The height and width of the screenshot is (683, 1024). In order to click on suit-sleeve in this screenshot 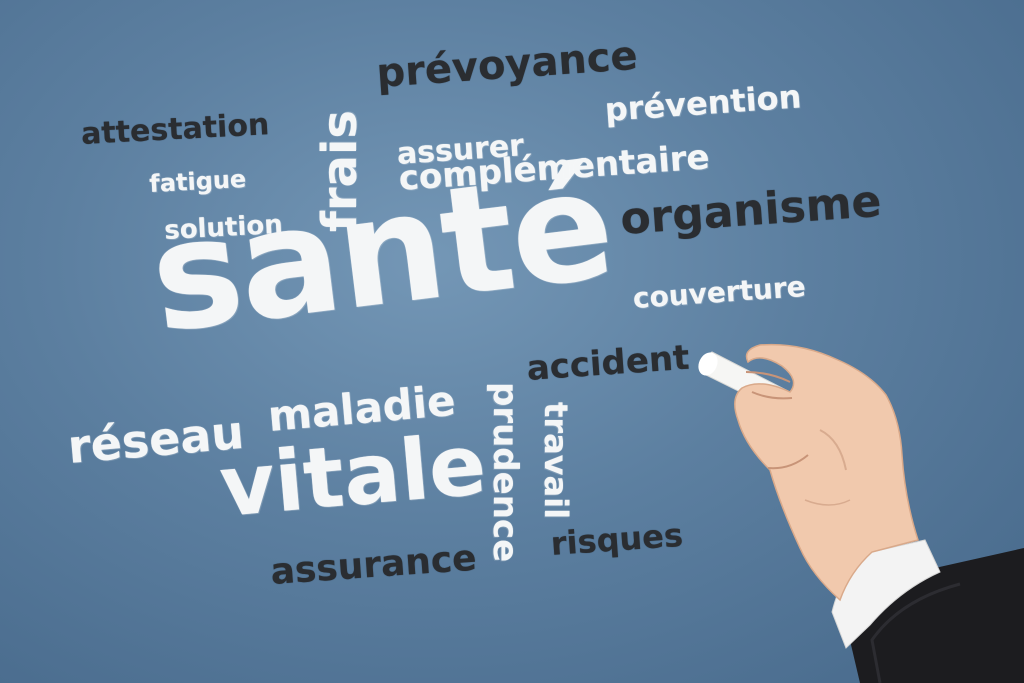, I will do `click(936, 615)`.